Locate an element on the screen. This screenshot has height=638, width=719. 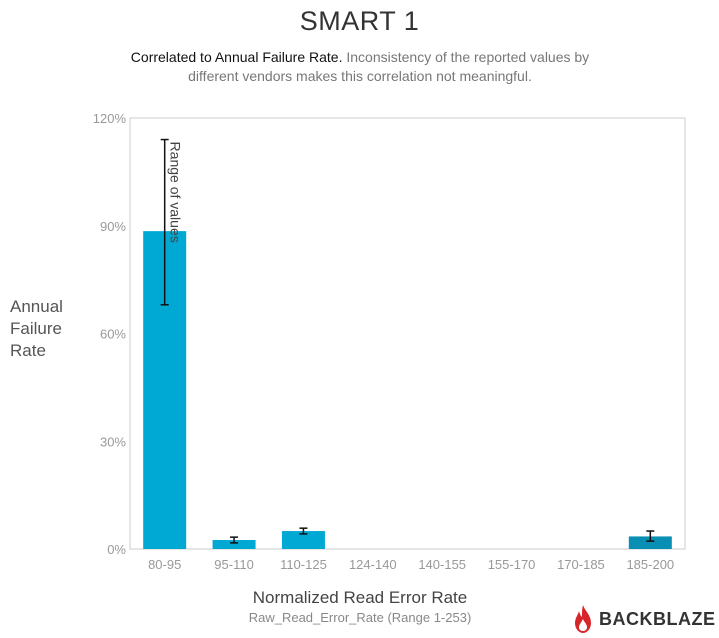
x-tick-label: 95-110 is located at coordinates (234, 564).